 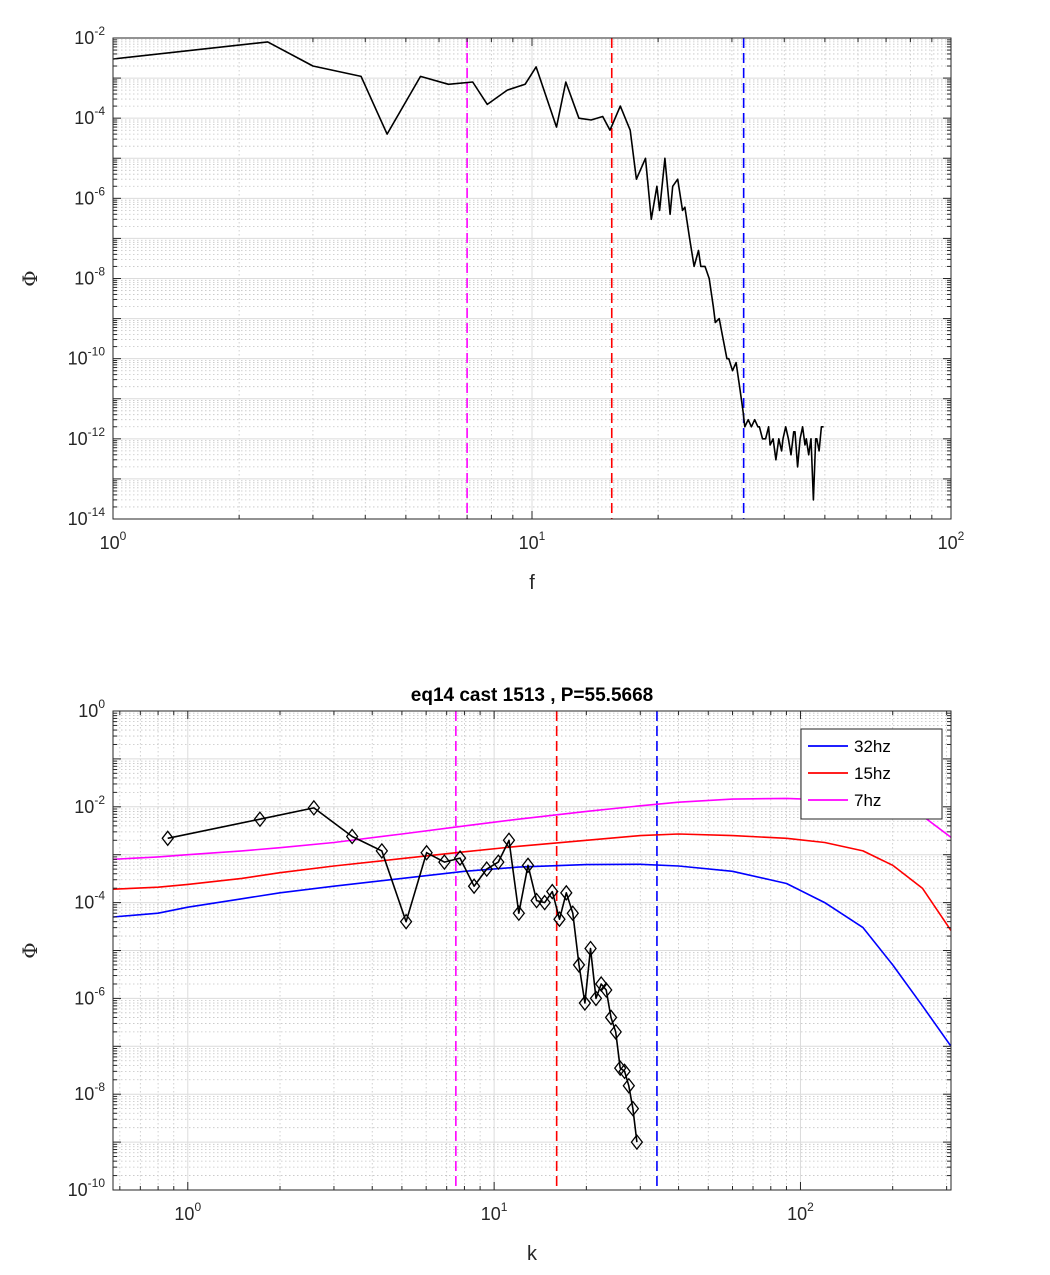 What do you see at coordinates (87, 437) in the screenshot?
I see `y-tick-label: 10⁻¹²` at bounding box center [87, 437].